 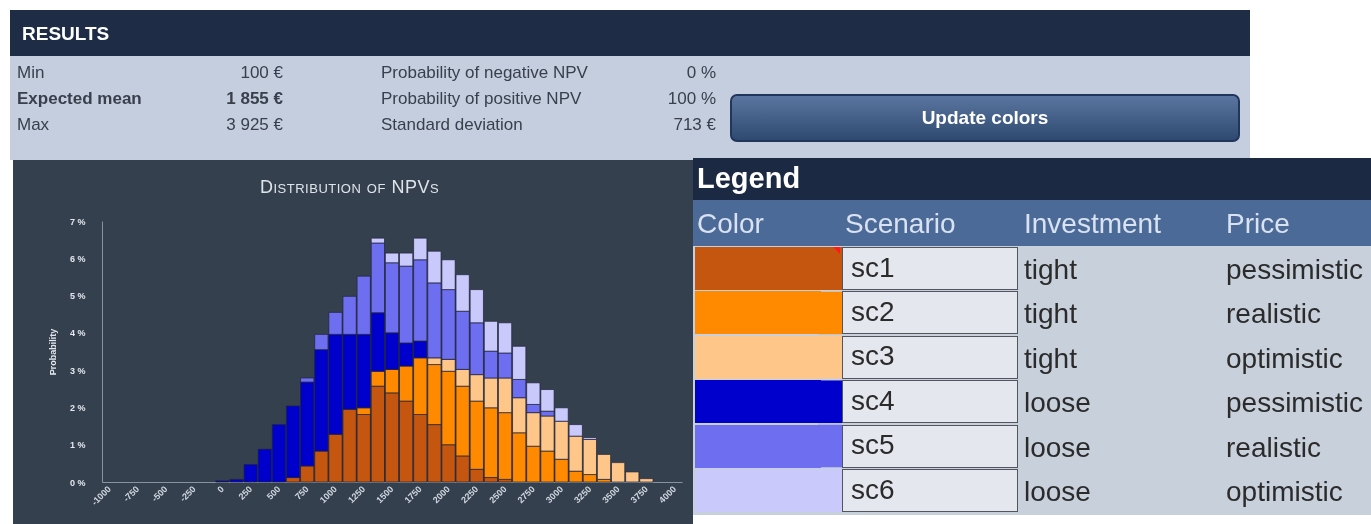 I want to click on text: Investment, so click(x=1092, y=224).